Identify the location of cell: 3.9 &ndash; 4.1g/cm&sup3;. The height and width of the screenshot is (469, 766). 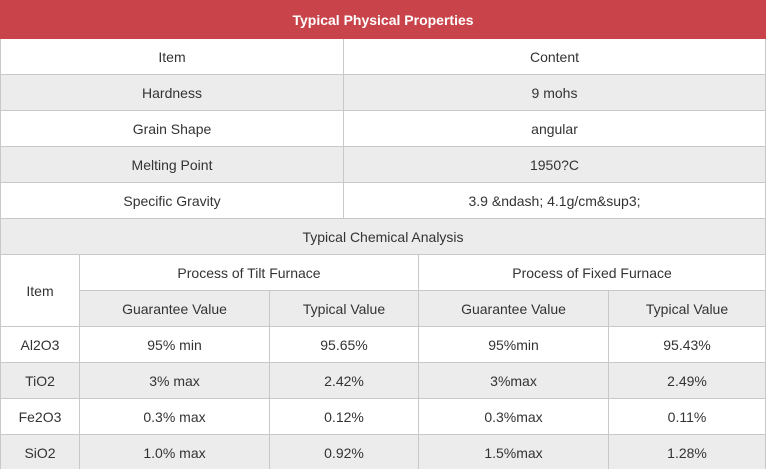
(554, 200).